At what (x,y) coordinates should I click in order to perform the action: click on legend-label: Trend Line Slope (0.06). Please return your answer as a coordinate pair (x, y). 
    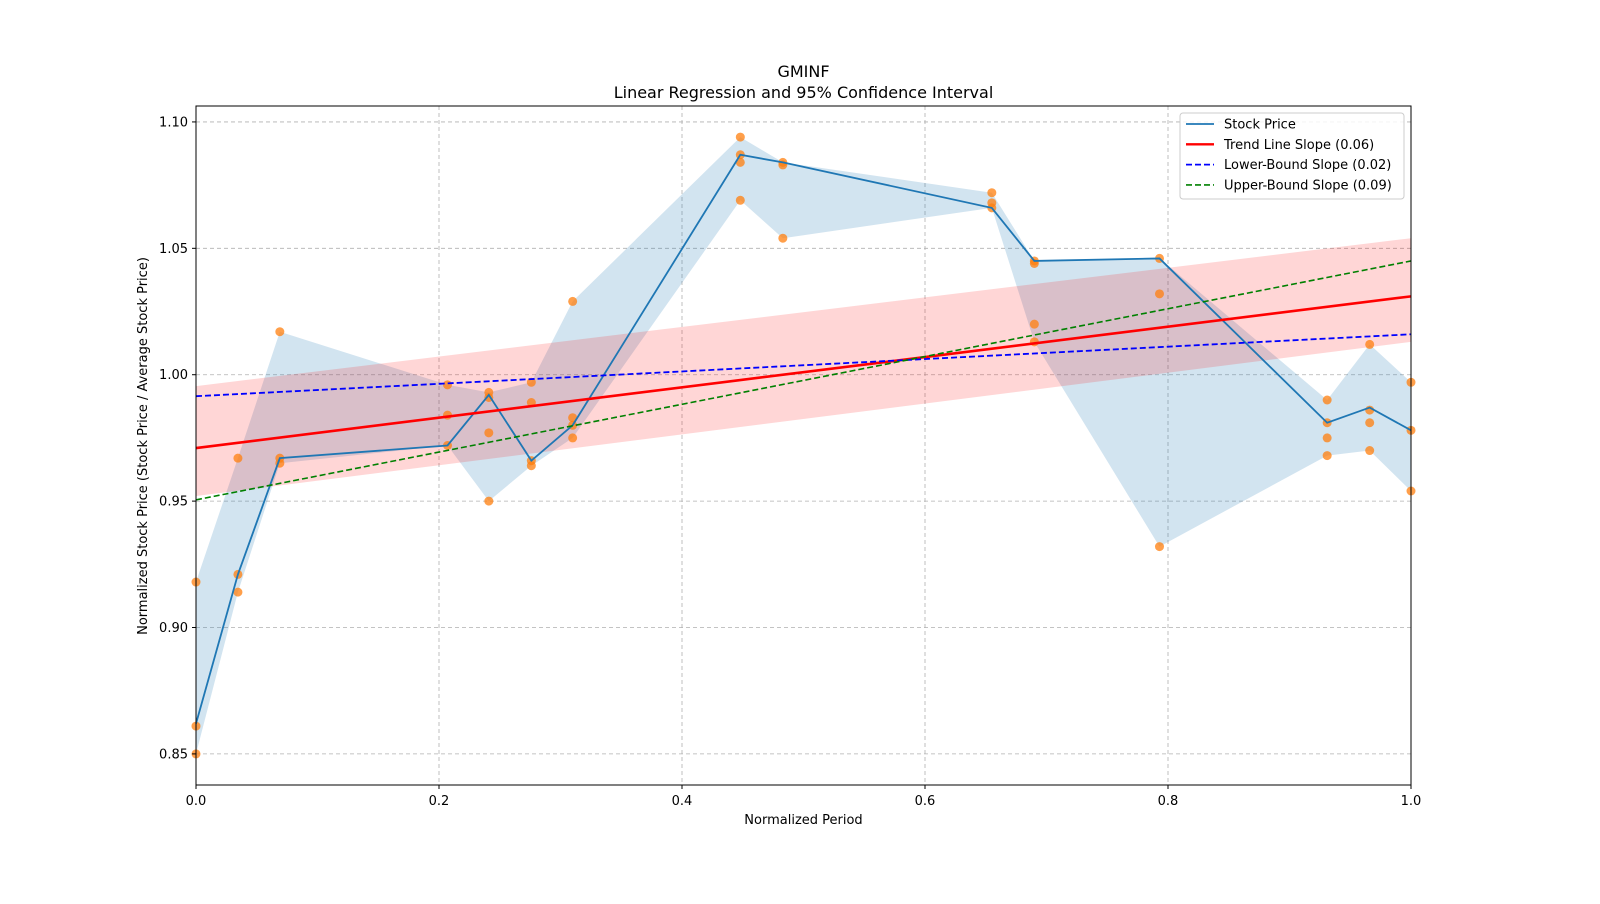
    Looking at the image, I should click on (1298, 145).